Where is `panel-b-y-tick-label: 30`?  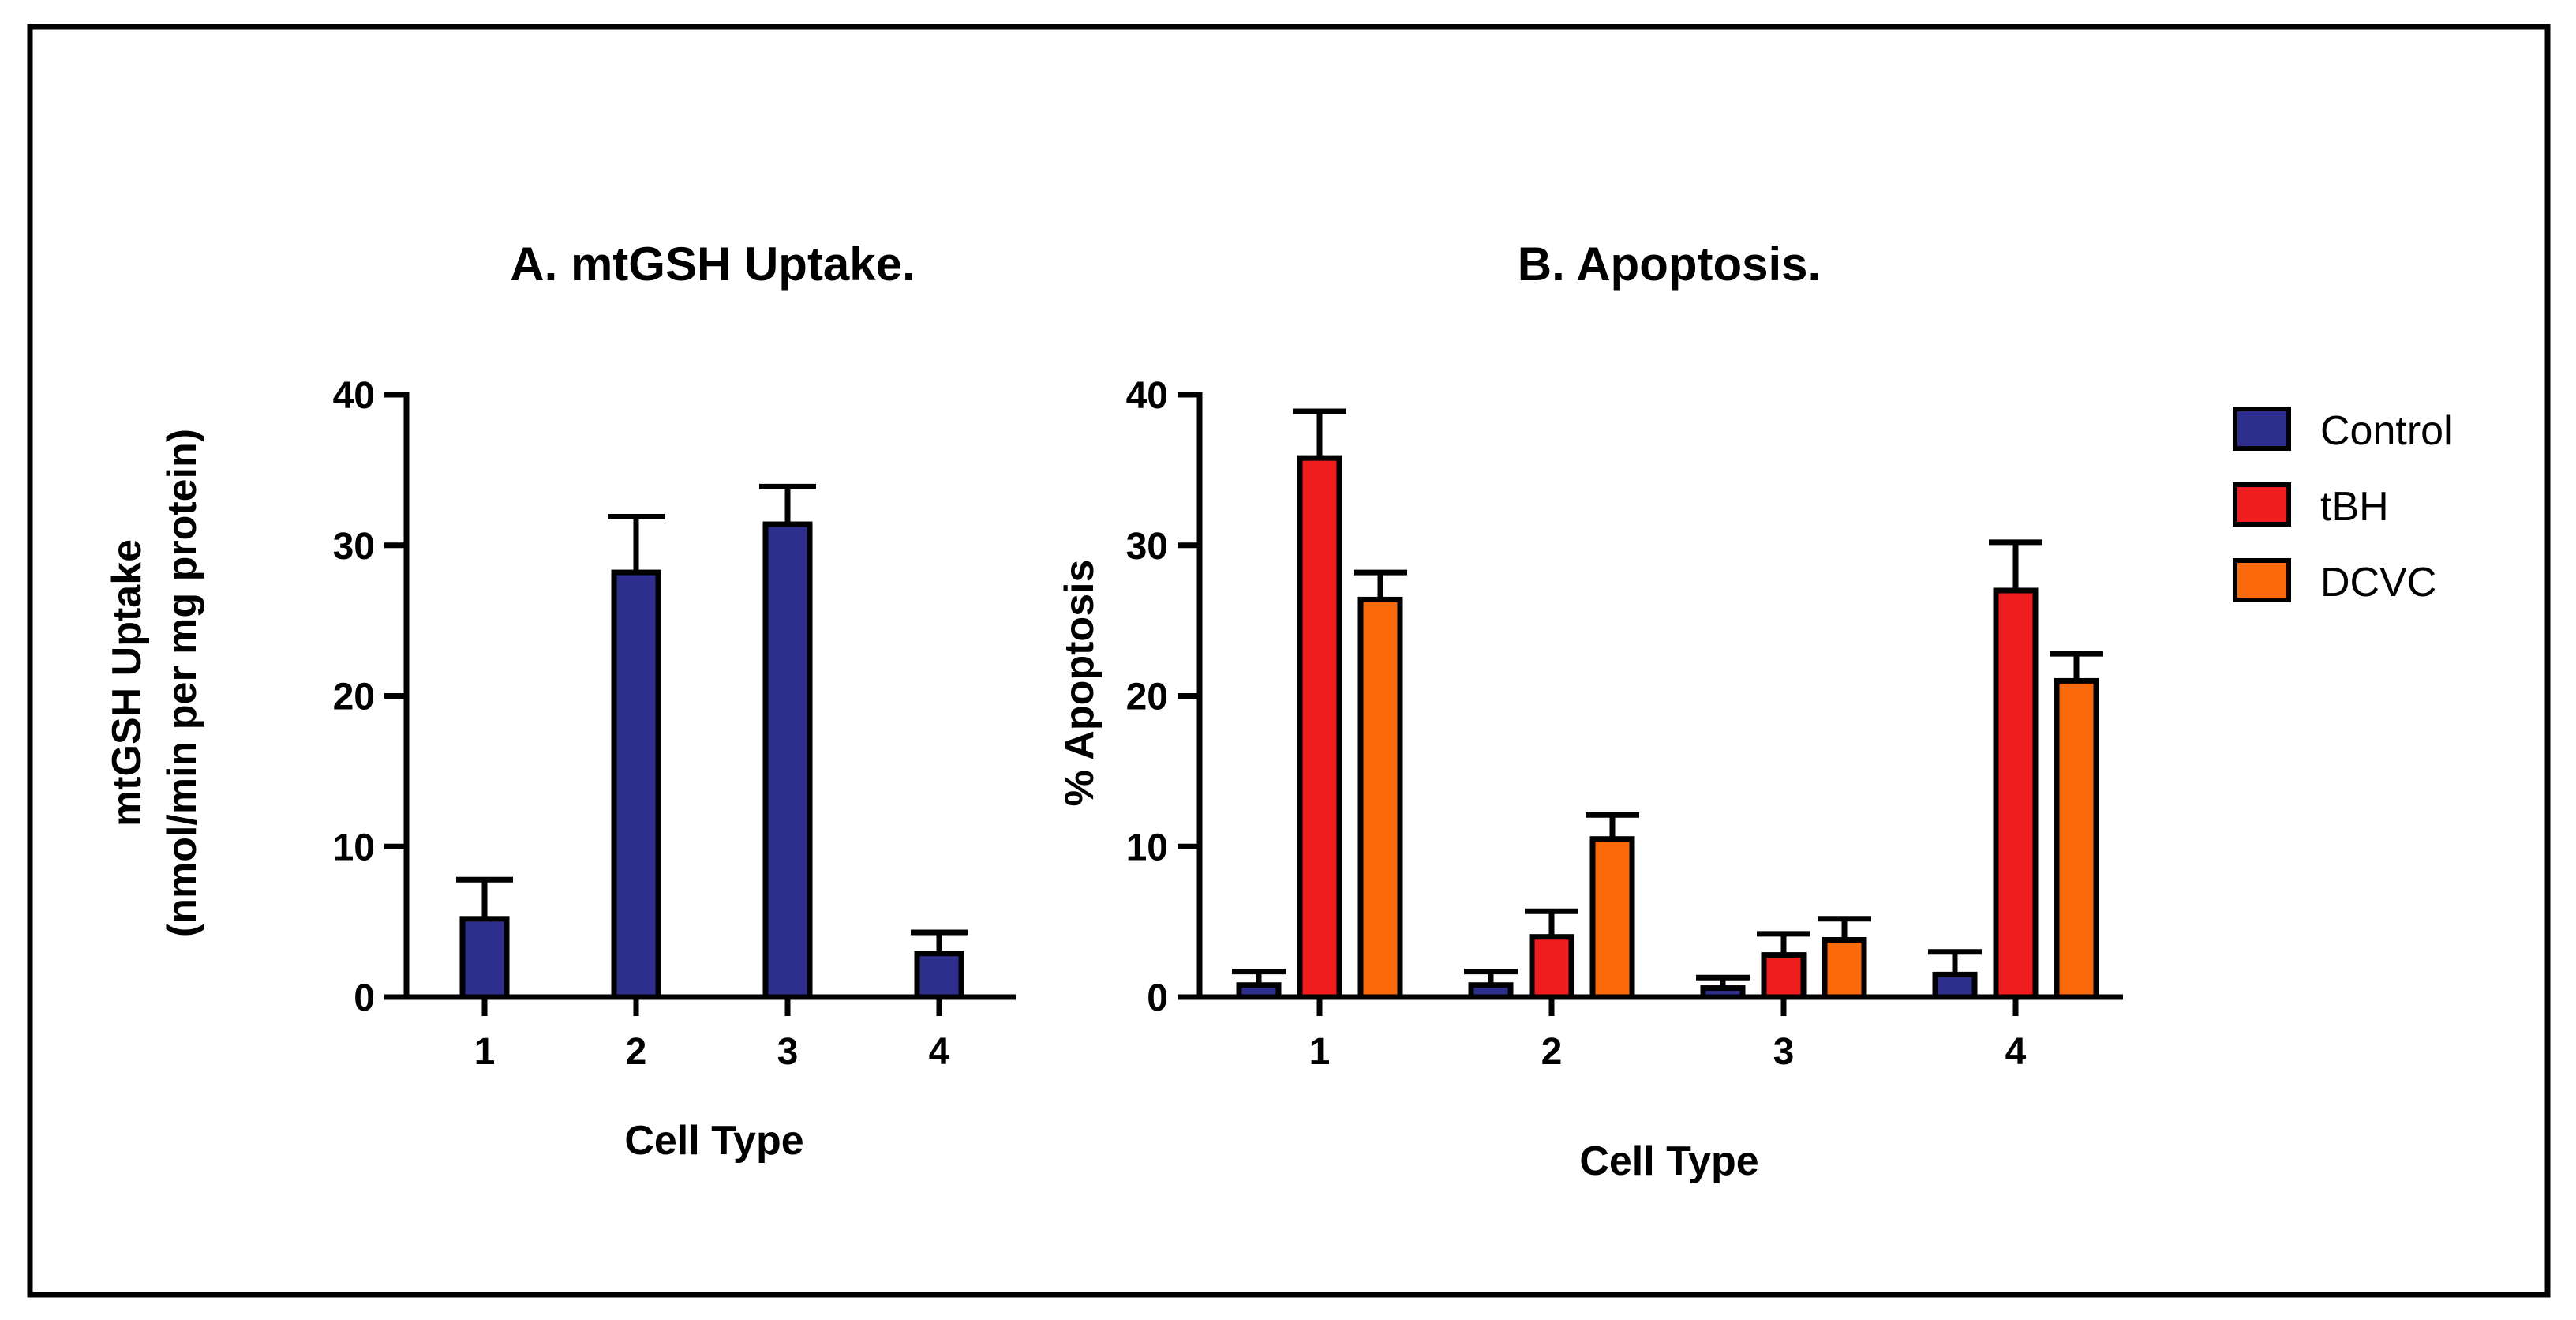 panel-b-y-tick-label: 30 is located at coordinates (1147, 547).